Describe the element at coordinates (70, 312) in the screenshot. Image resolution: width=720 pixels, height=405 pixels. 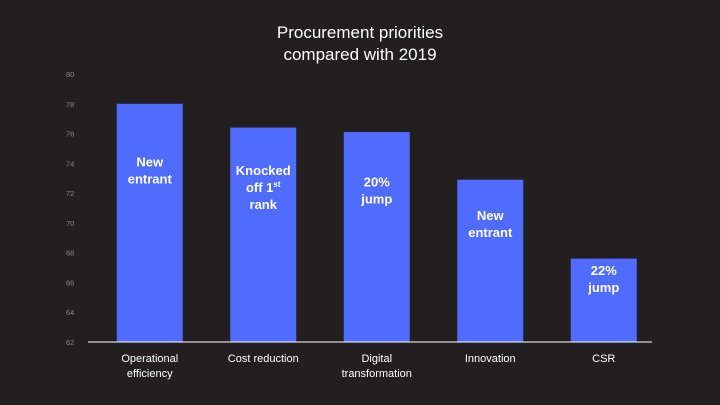
I see `y-tick-label: 64` at that location.